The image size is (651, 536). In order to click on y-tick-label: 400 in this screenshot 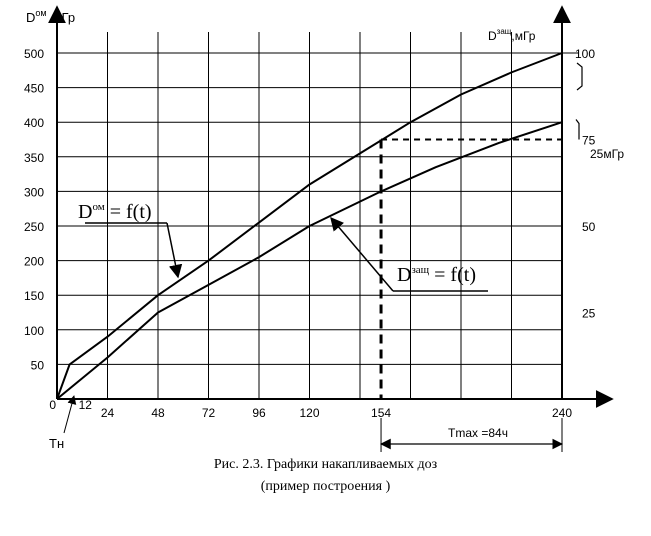, I will do `click(34, 123)`.